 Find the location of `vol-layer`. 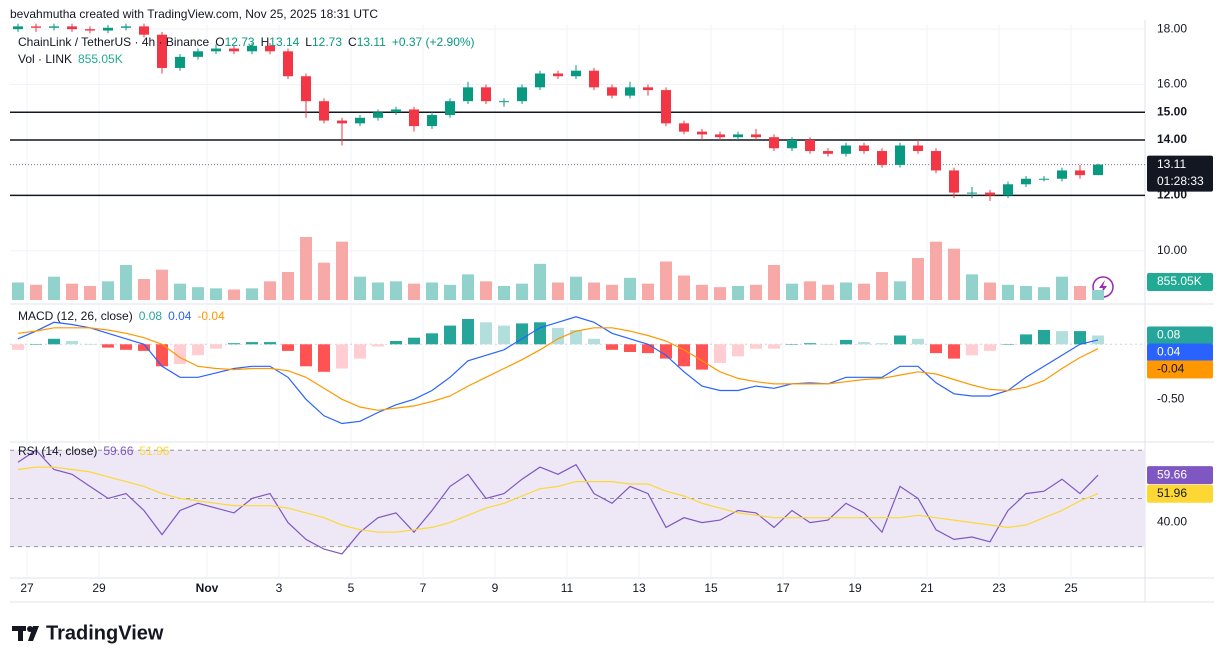

vol-layer is located at coordinates (558, 268).